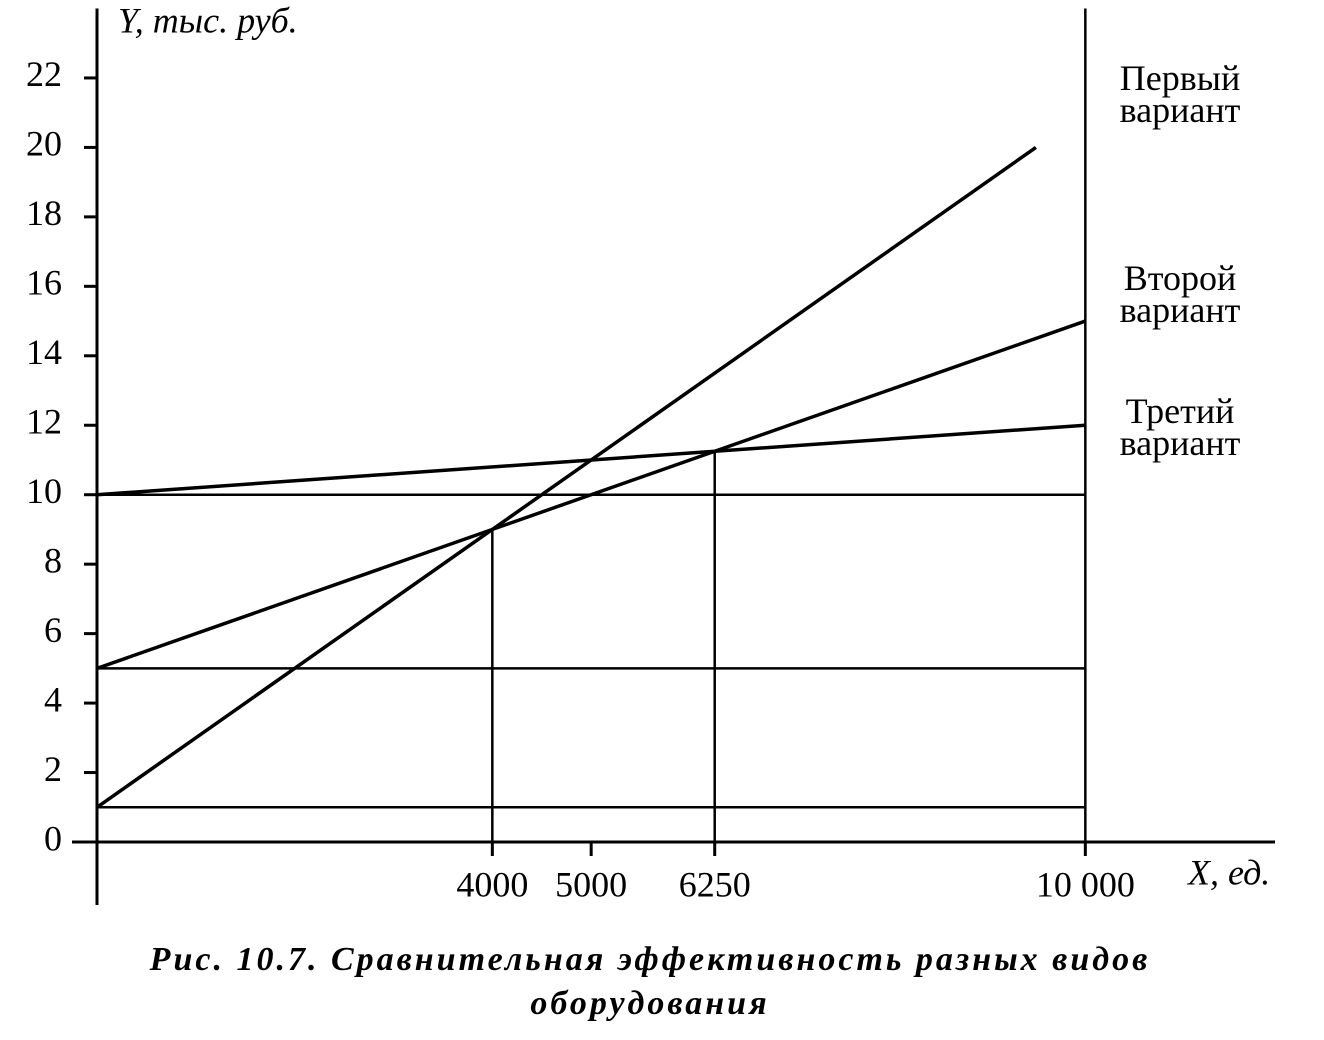 This screenshot has height=1040, width=1324. I want to click on y-tick-label: 10, so click(44, 491).